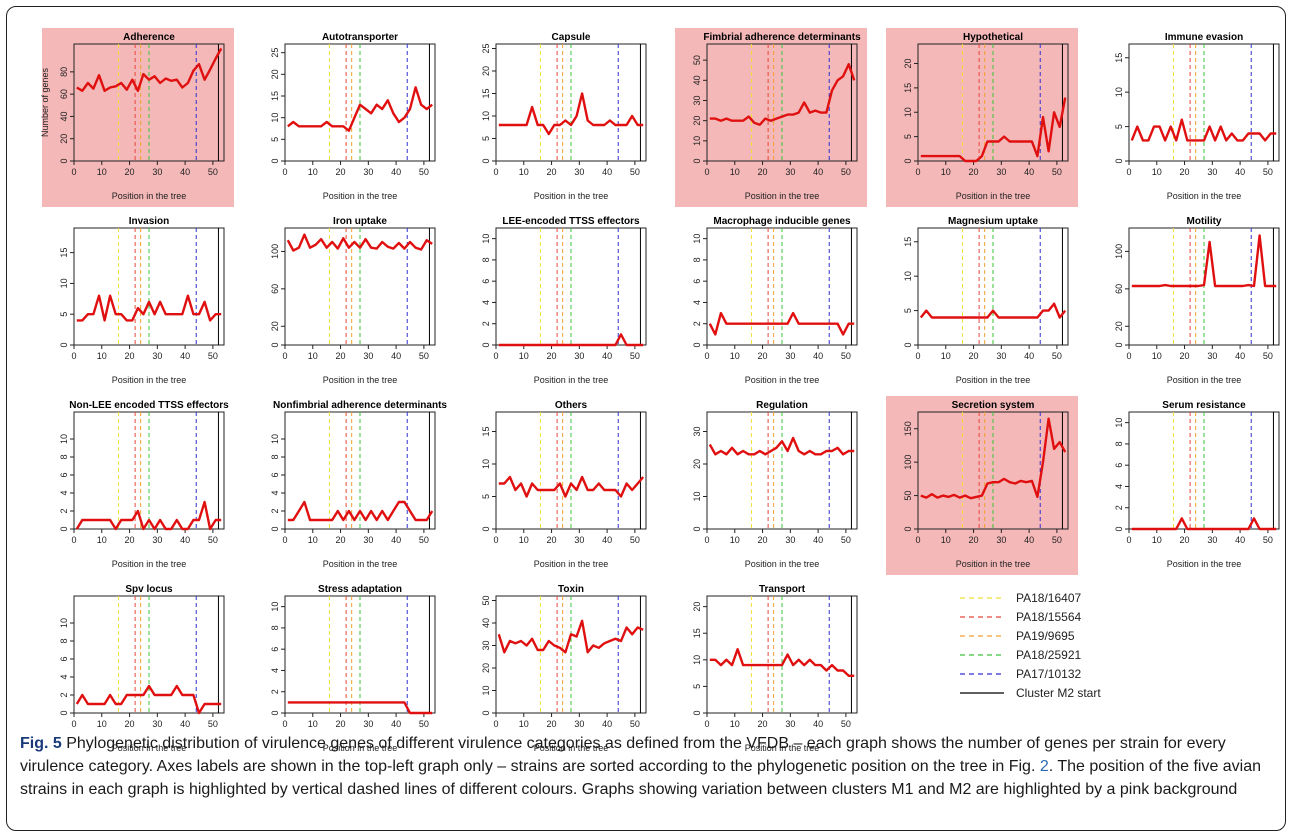 Image resolution: width=1292 pixels, height=835 pixels. Describe the element at coordinates (993, 405) in the screenshot. I see `chart-title: Secretion system` at that location.